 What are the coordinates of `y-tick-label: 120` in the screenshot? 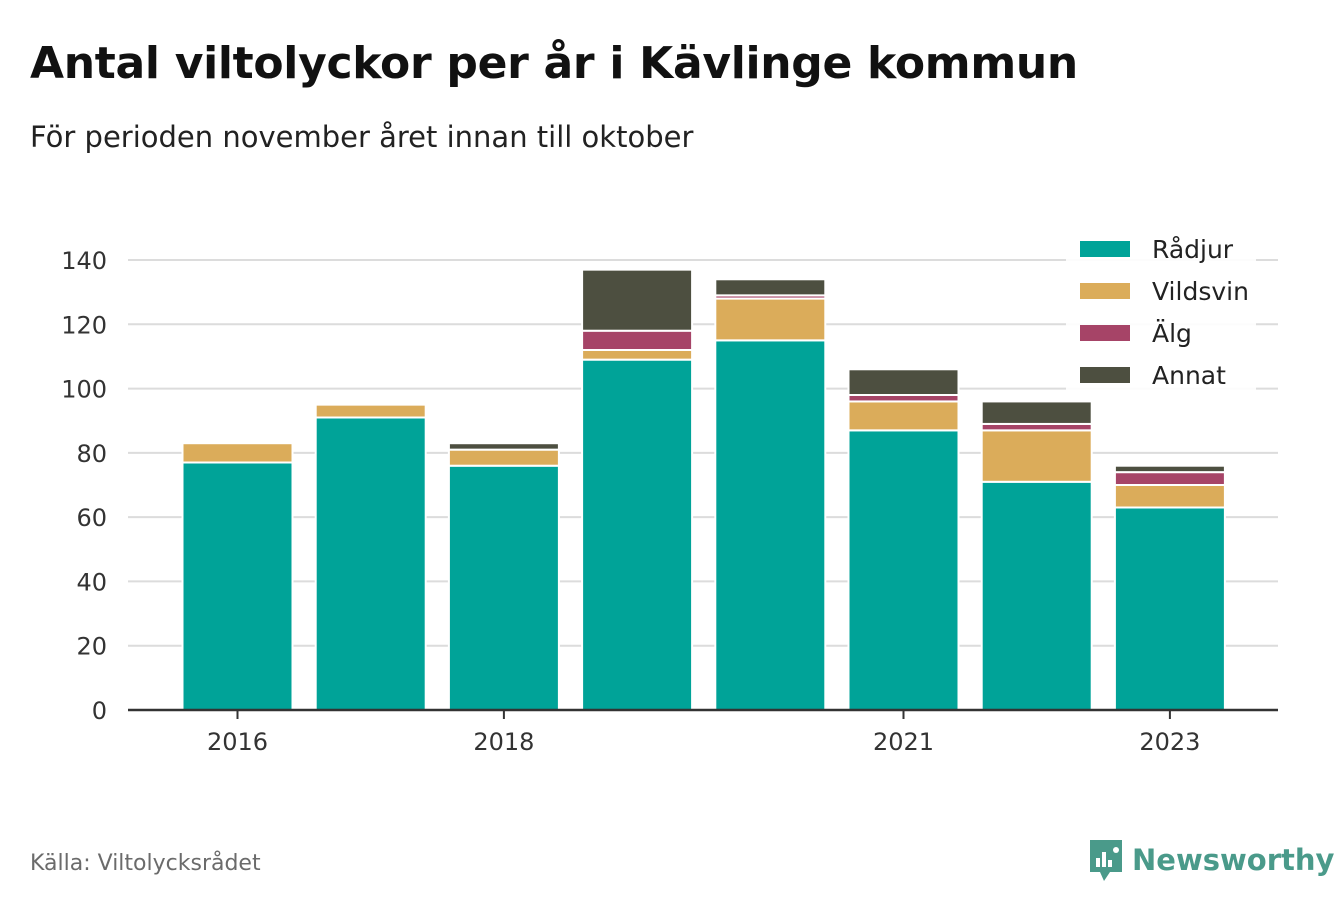 It's located at (84, 325).